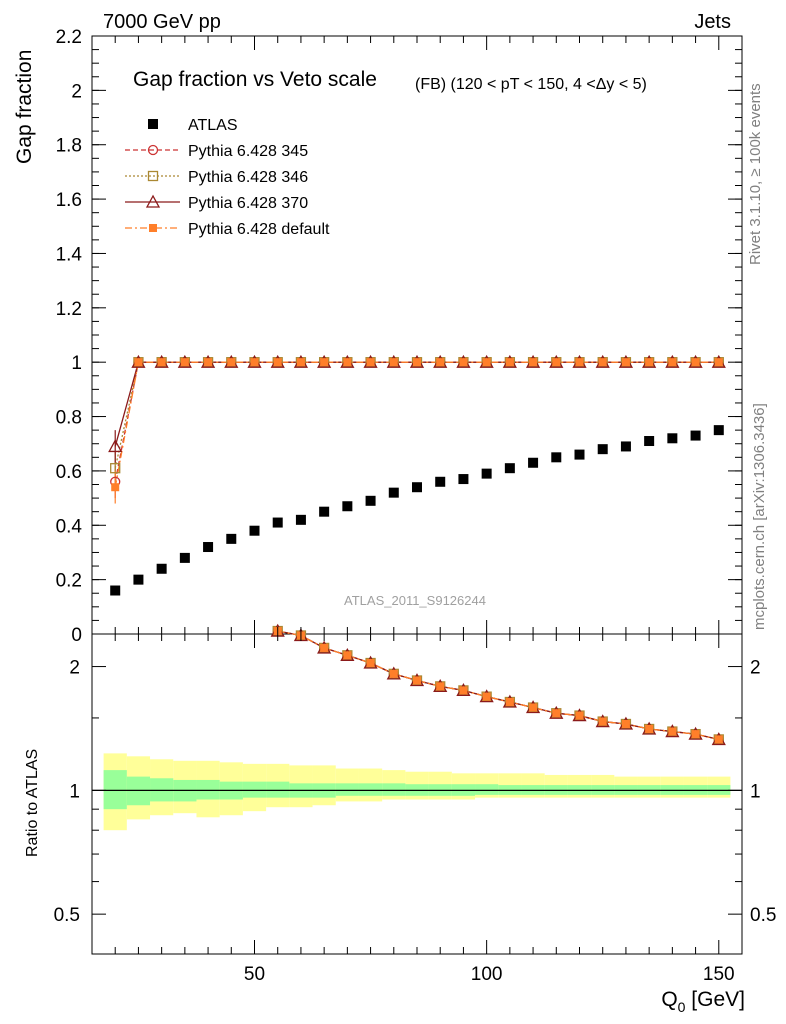 Image resolution: width=786 pixels, height=1024 pixels. What do you see at coordinates (76, 363) in the screenshot?
I see `main-y-tick-label: 1` at bounding box center [76, 363].